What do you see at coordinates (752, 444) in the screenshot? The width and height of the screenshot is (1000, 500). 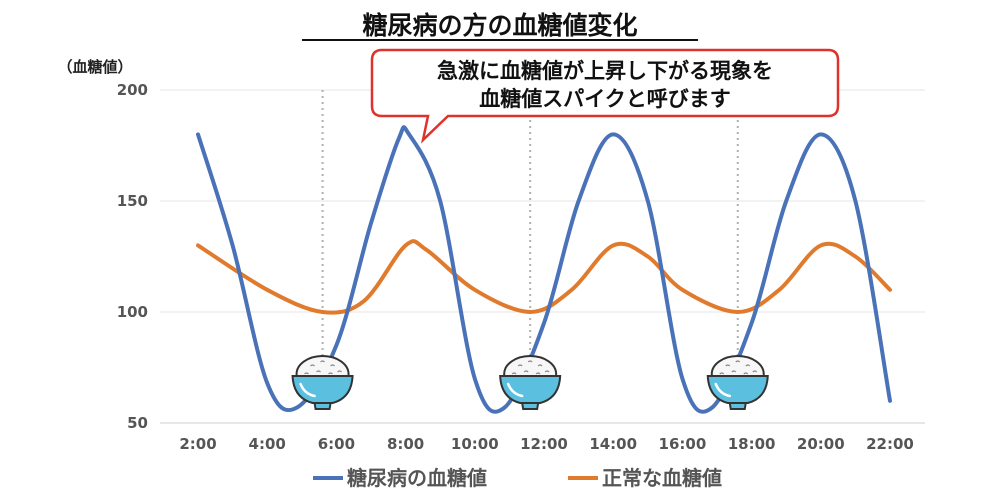 I see `x-tick-label: 18:00` at bounding box center [752, 444].